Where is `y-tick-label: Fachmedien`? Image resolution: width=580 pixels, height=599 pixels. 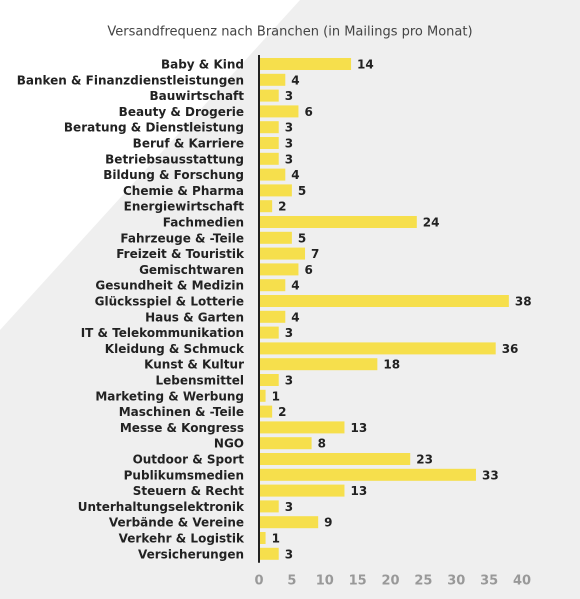
y-tick-label: Fachmedien is located at coordinates (203, 223).